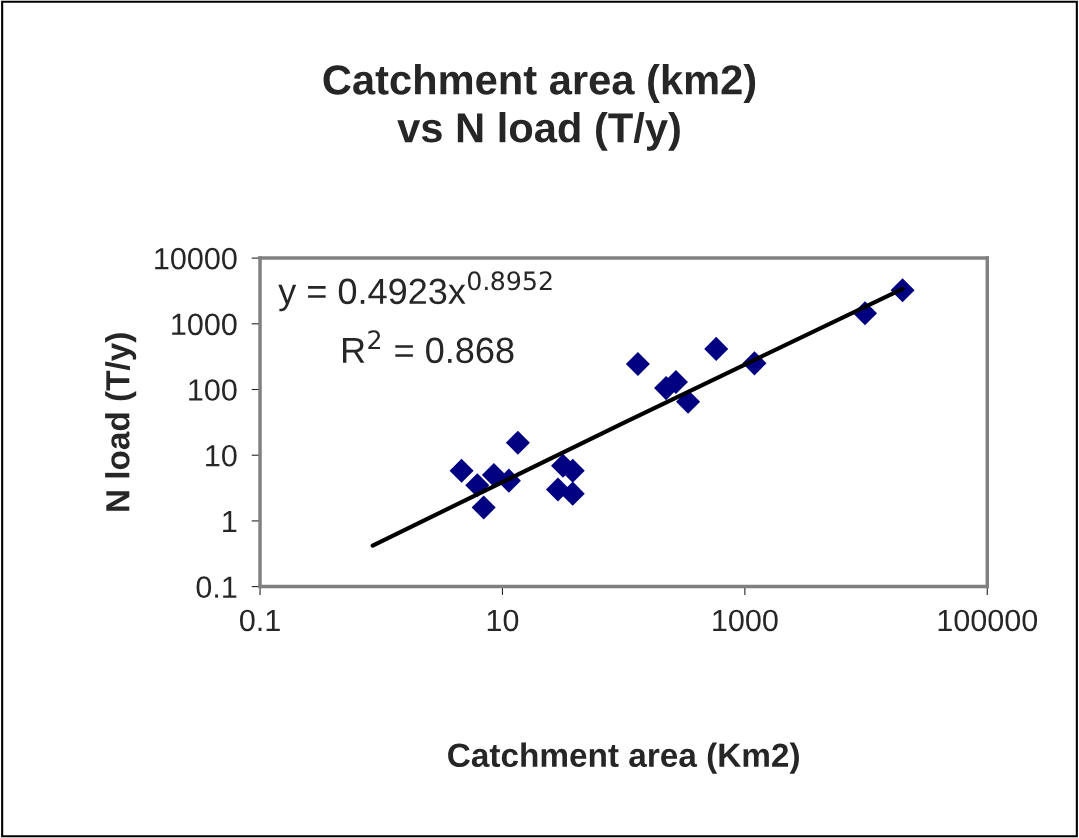 This screenshot has width=1079, height=838. I want to click on x-tick-label: 1000, so click(745, 620).